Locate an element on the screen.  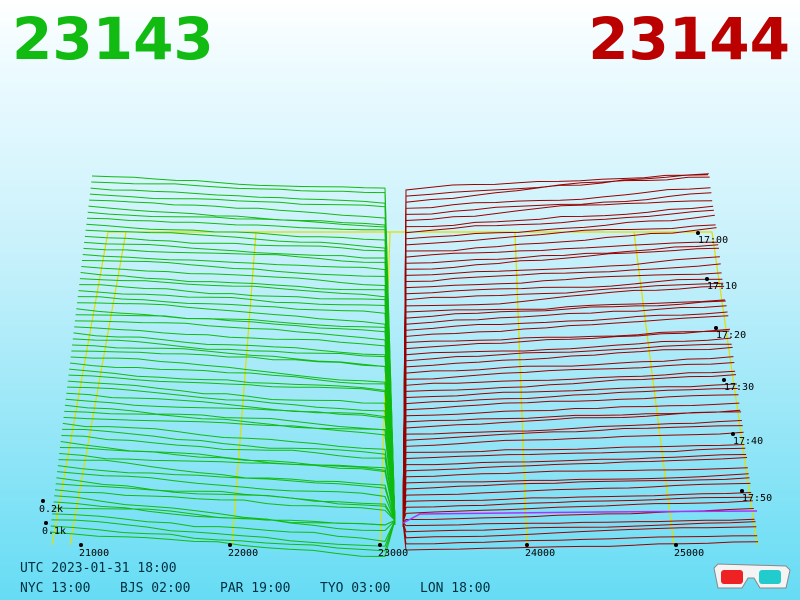
bjs-clock: BJS 02:00 is located at coordinates (155, 588).